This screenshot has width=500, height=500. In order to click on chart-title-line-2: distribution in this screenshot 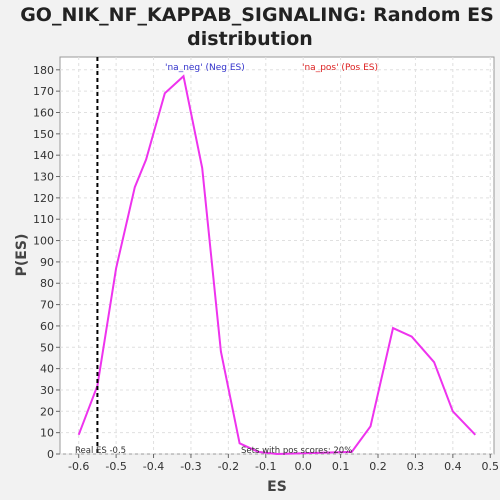, I will do `click(250, 39)`.